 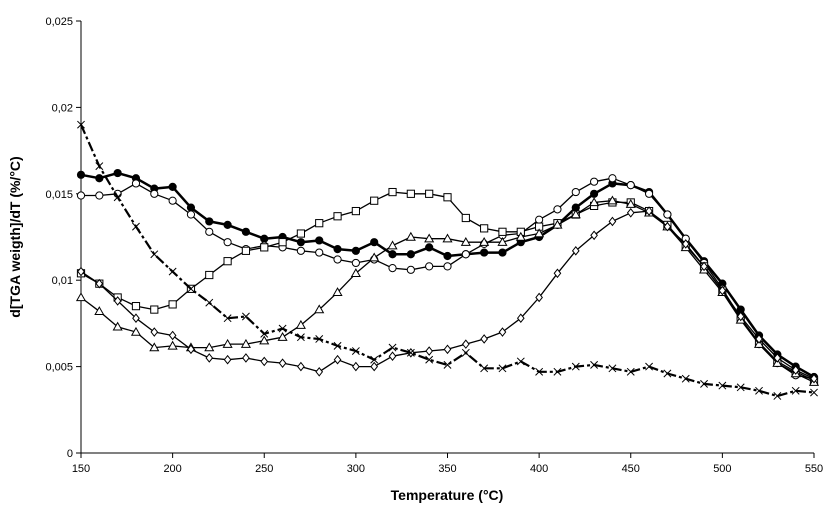 I want to click on x-tick-label: 350, so click(x=447, y=469).